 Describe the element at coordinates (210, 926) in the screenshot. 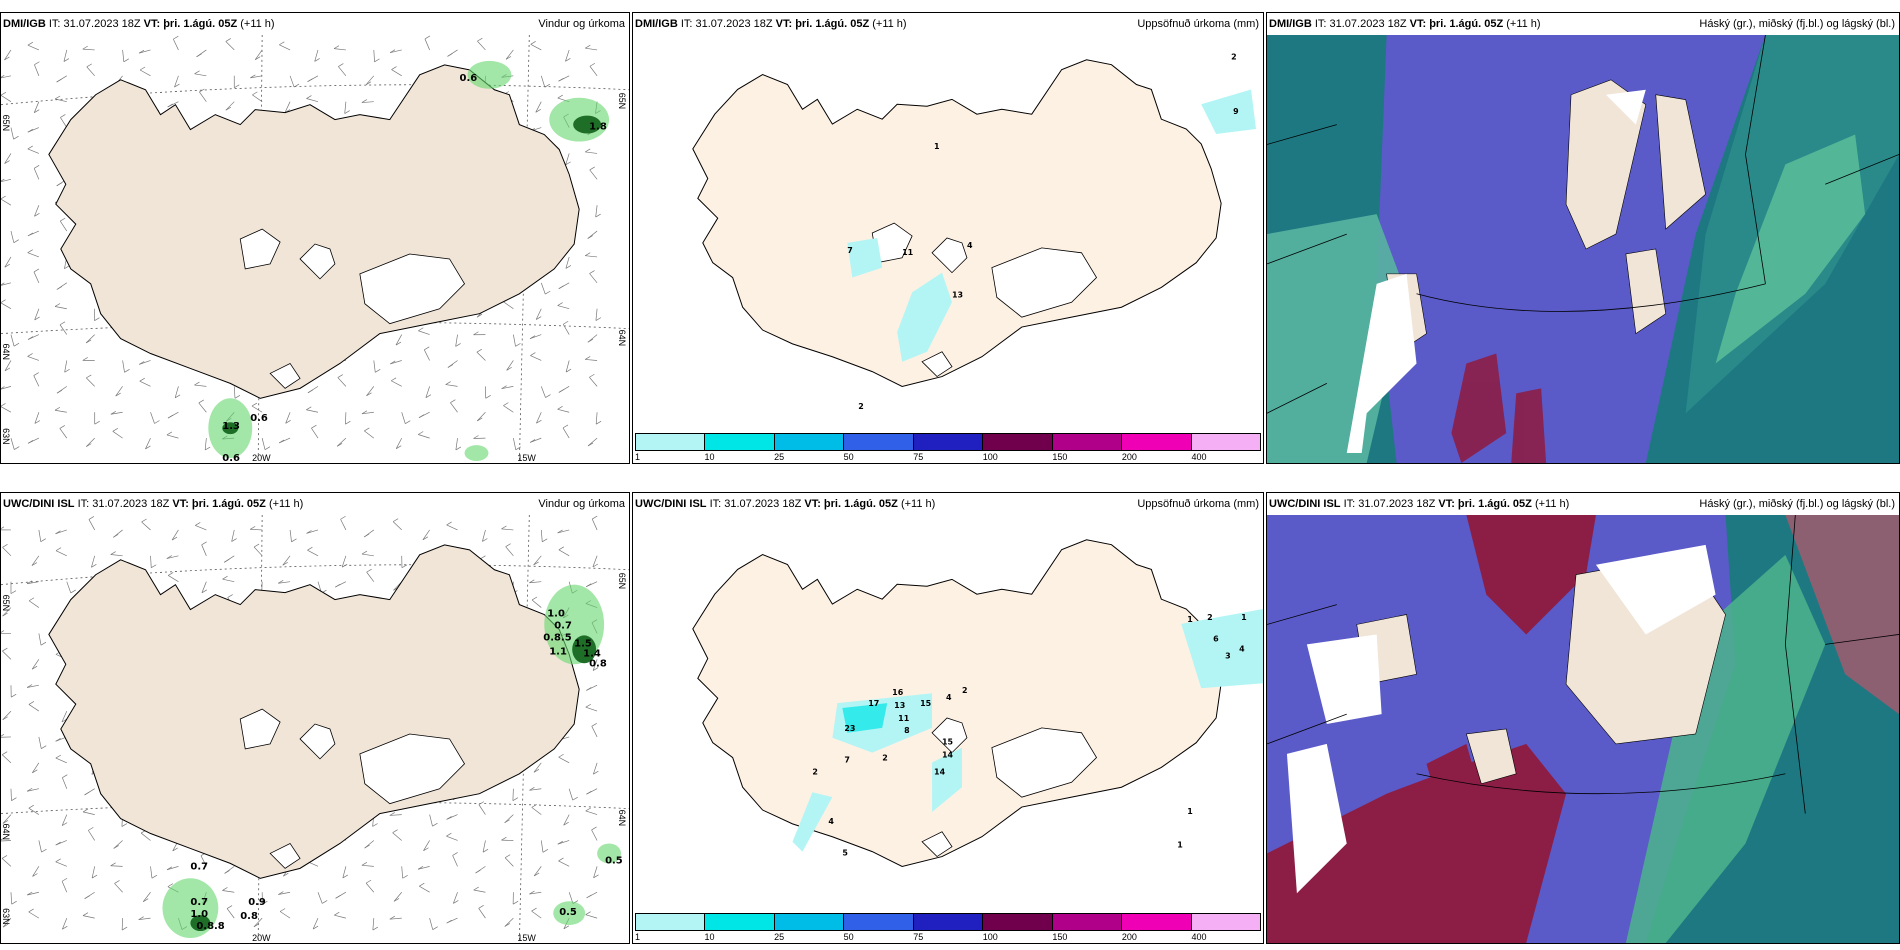

I see `precip-label: 0.8.8` at that location.